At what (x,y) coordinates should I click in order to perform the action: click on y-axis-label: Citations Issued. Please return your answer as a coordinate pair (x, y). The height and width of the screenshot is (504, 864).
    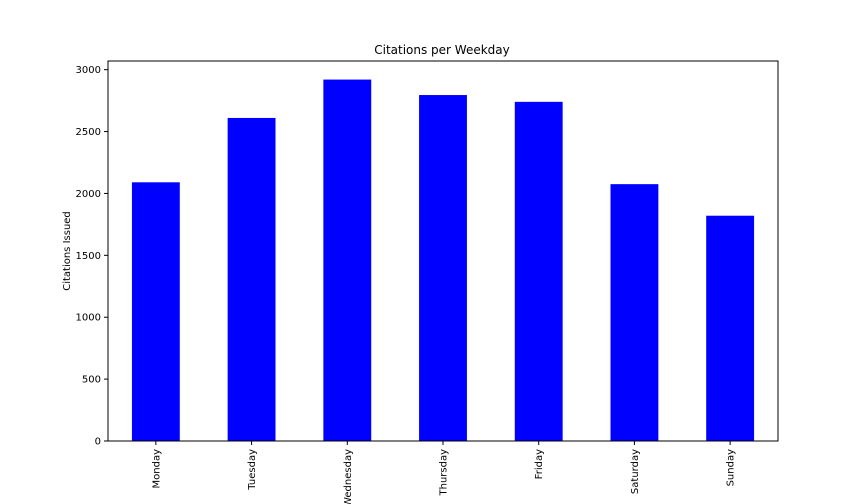
    Looking at the image, I should click on (67, 251).